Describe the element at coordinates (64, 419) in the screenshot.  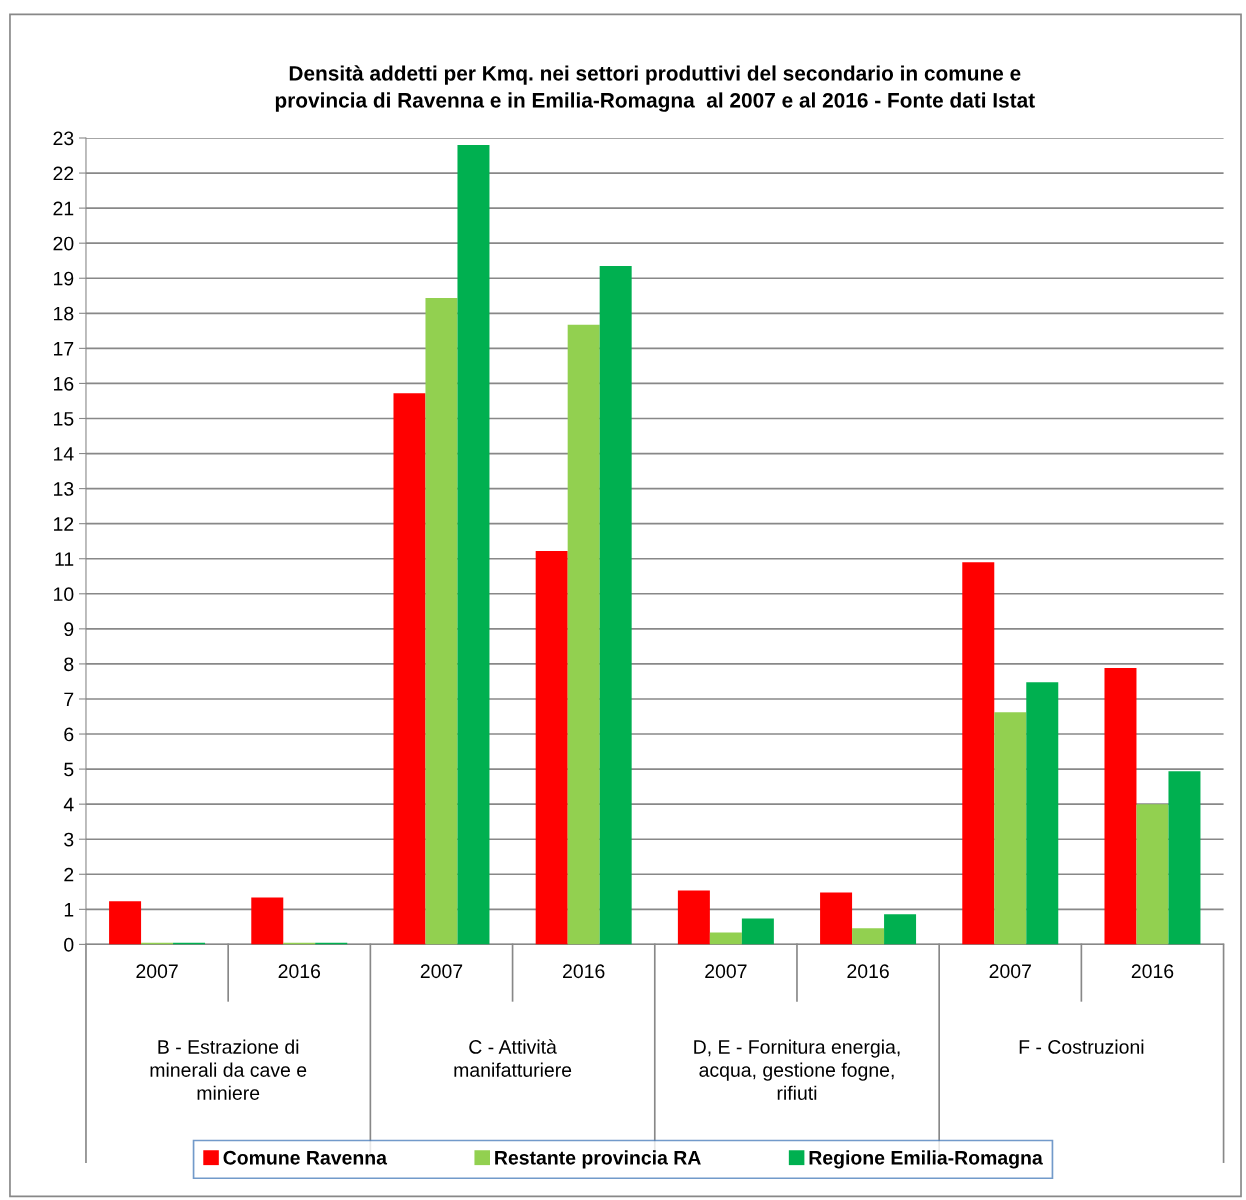
I see `y-tick-label: 15` at that location.